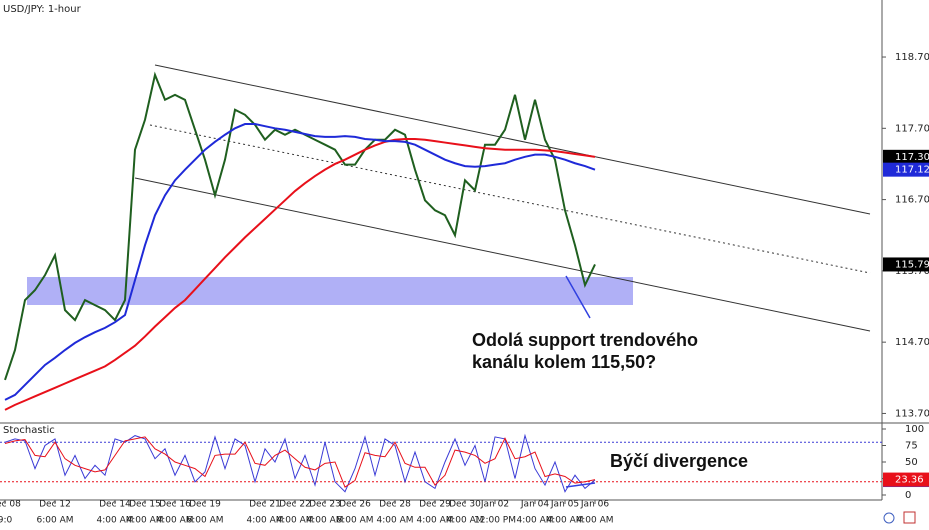 This screenshot has height=530, width=929. Describe the element at coordinates (205, 505) in the screenshot. I see `x-tick-label: Dec 19` at that location.